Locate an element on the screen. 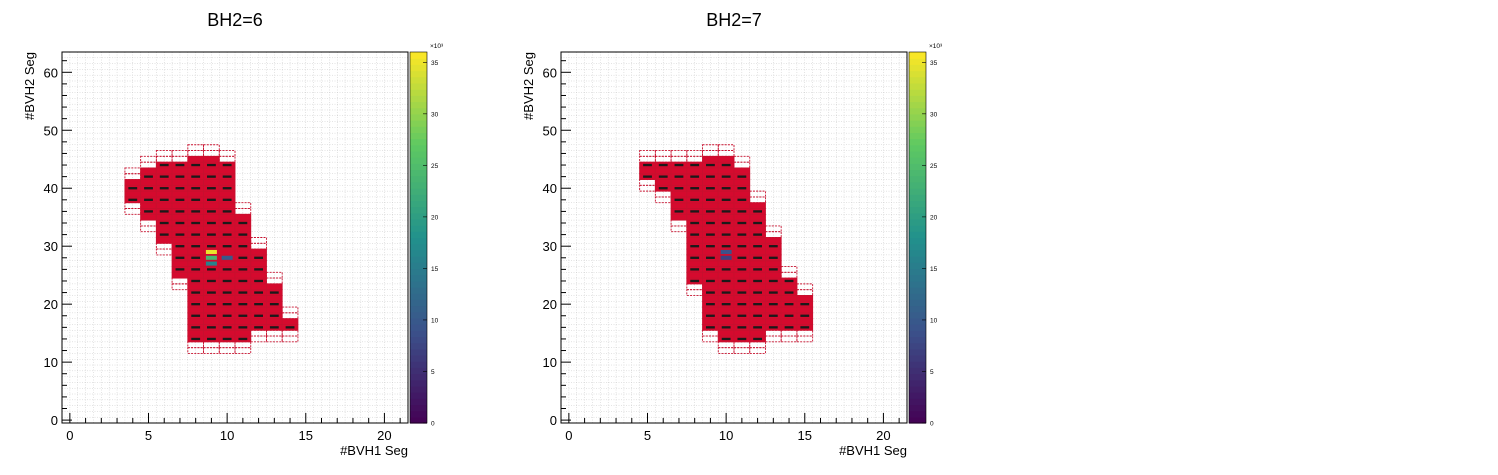 The width and height of the screenshot is (1498, 475). x-tick-label: 20 is located at coordinates (384, 435).